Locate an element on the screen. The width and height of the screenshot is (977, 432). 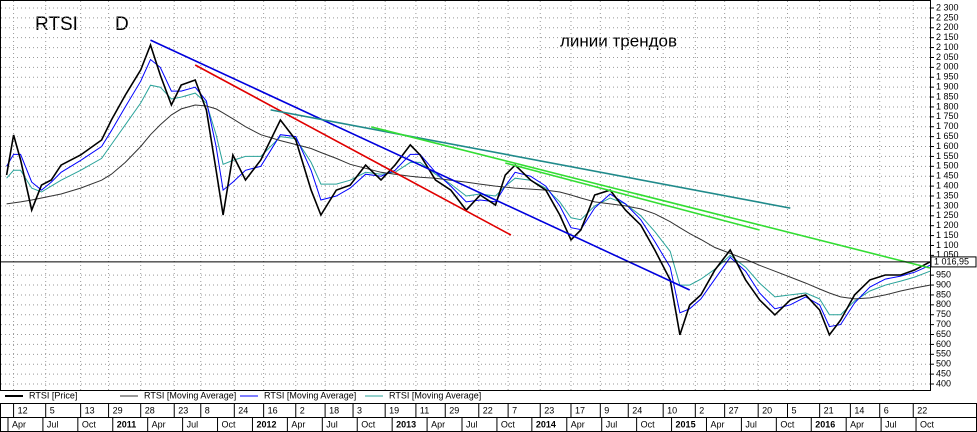
x-tick-label: 2013 is located at coordinates (406, 424).